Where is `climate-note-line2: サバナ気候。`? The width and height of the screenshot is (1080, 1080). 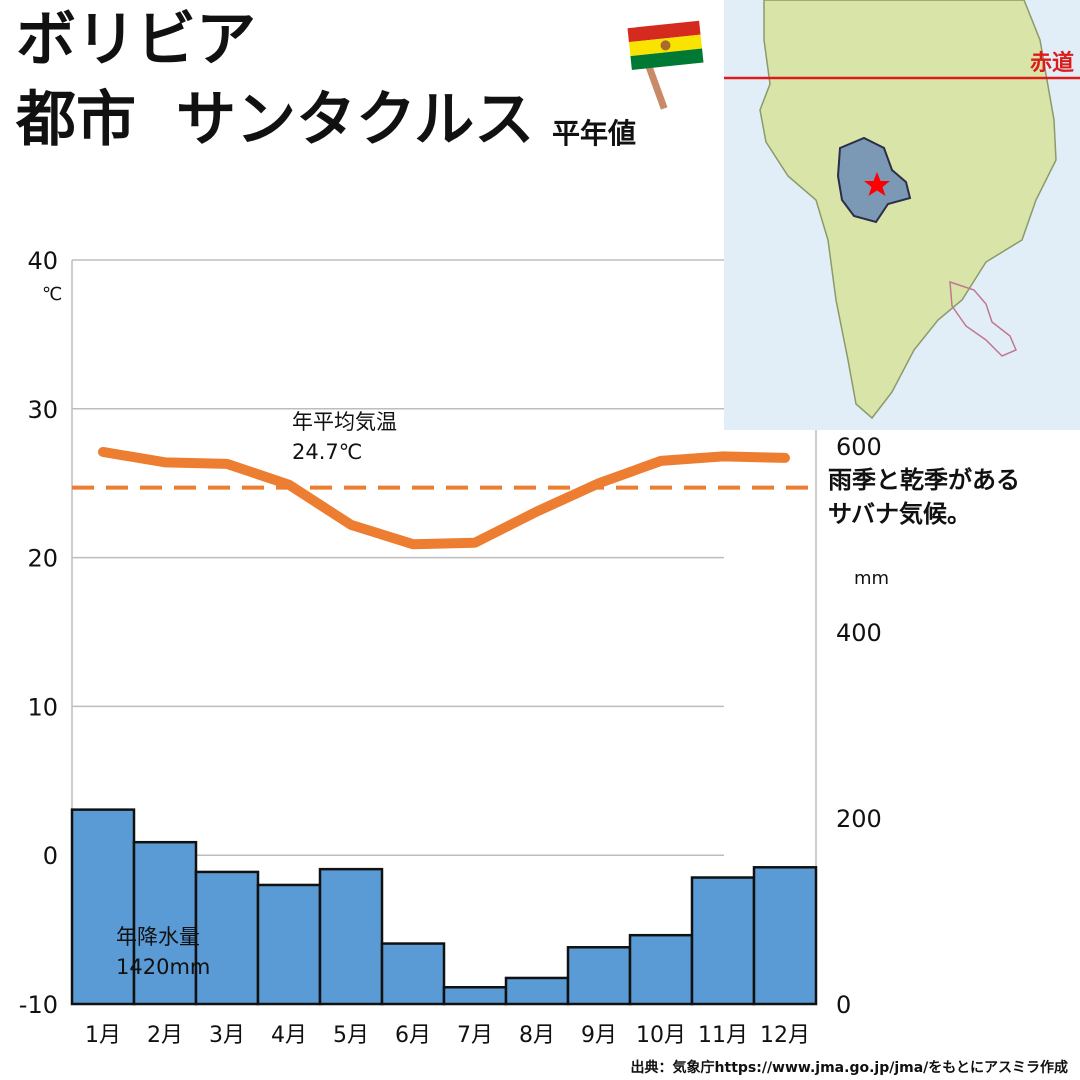
climate-note-line2: サバナ気候。 is located at coordinates (899, 514).